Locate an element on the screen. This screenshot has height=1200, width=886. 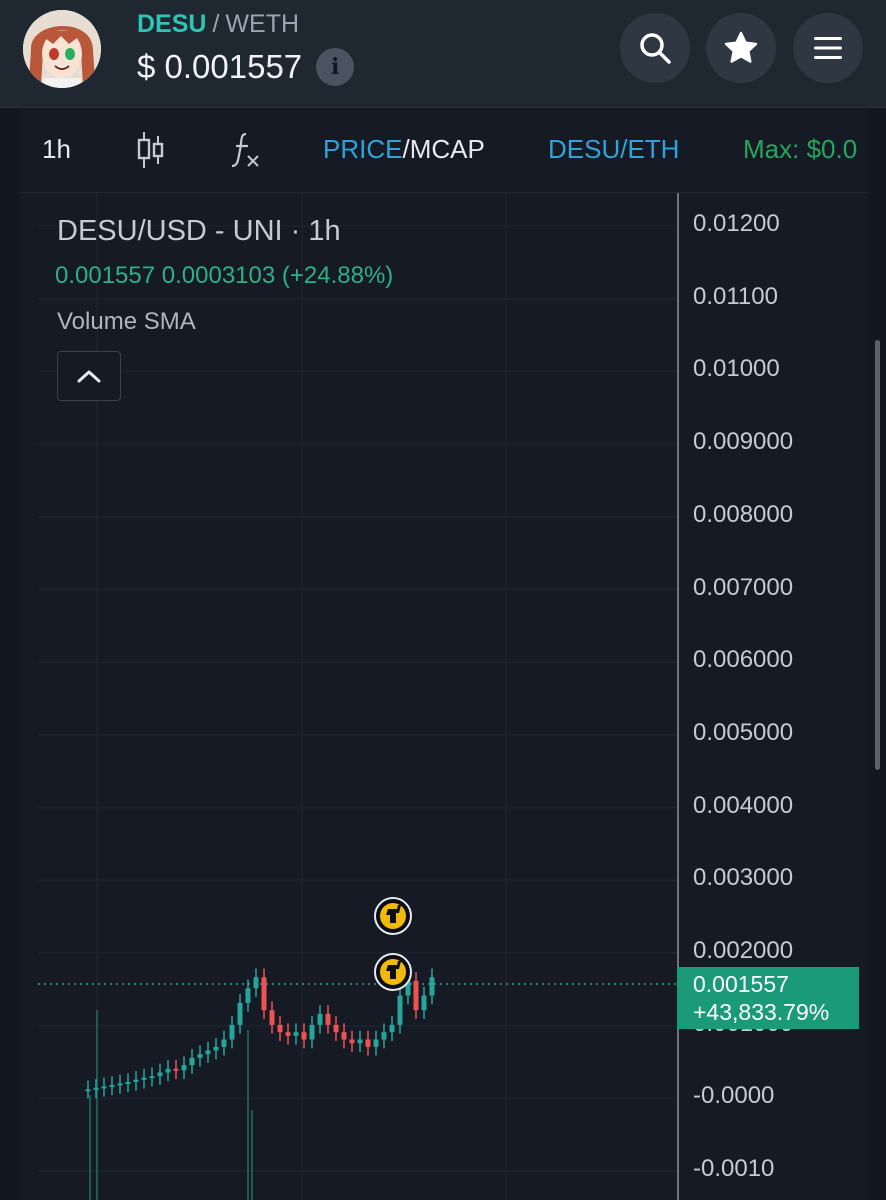
toolbar-divider is located at coordinates (444, 192).